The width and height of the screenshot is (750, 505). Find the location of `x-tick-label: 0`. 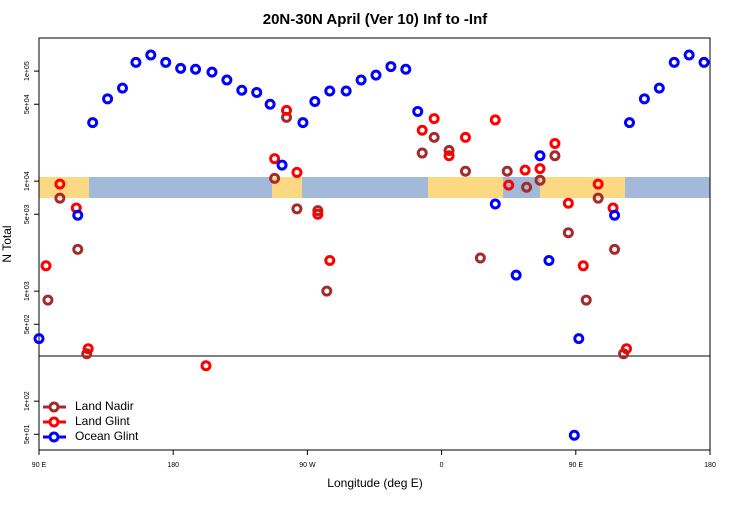

x-tick-label: 0 is located at coordinates (442, 465).